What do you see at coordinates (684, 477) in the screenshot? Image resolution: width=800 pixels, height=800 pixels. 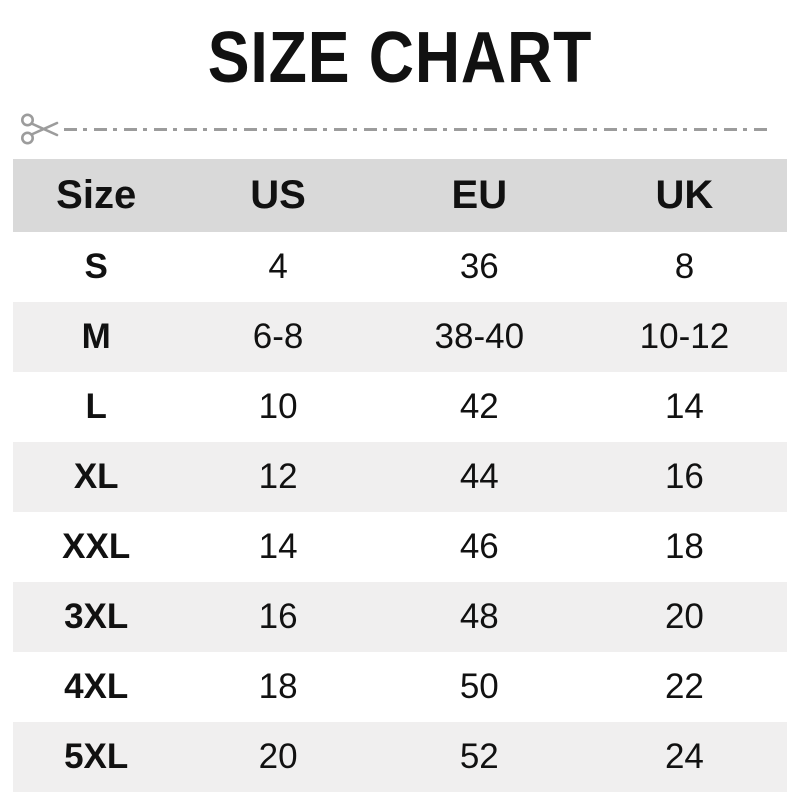 I see `uk-cell: 16` at bounding box center [684, 477].